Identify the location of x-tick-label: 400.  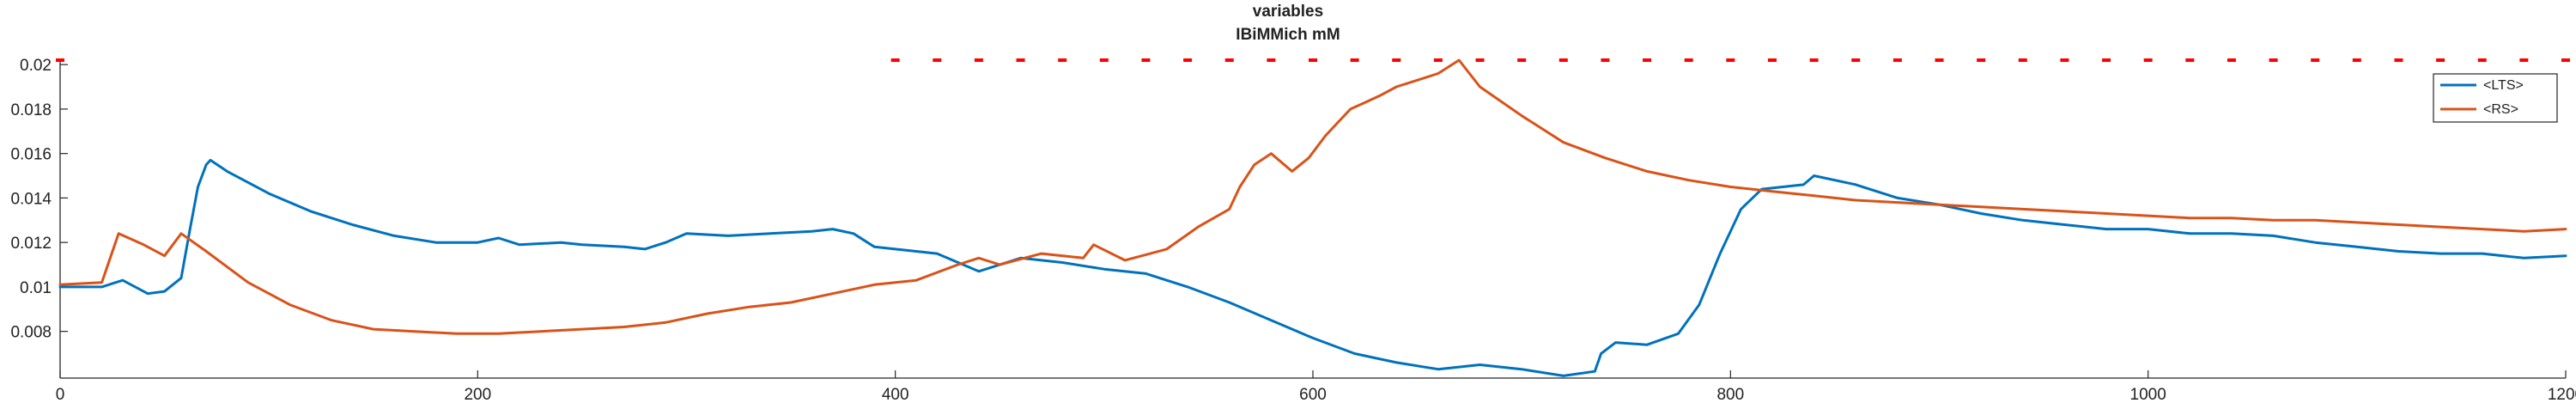
(896, 394).